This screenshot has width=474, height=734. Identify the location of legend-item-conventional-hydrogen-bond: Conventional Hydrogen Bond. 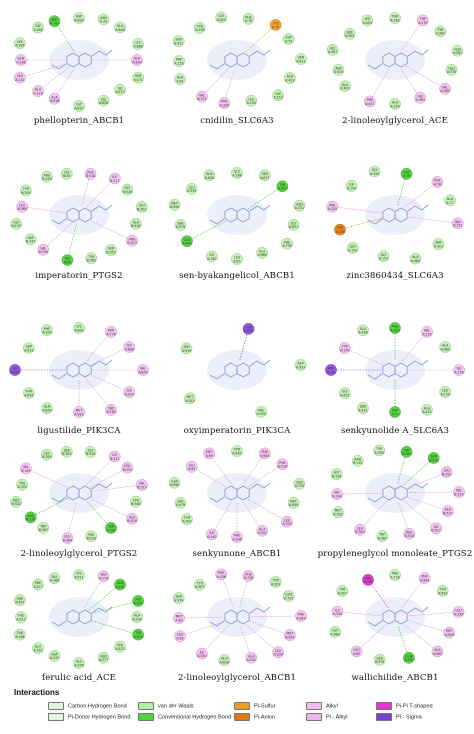
(184, 717).